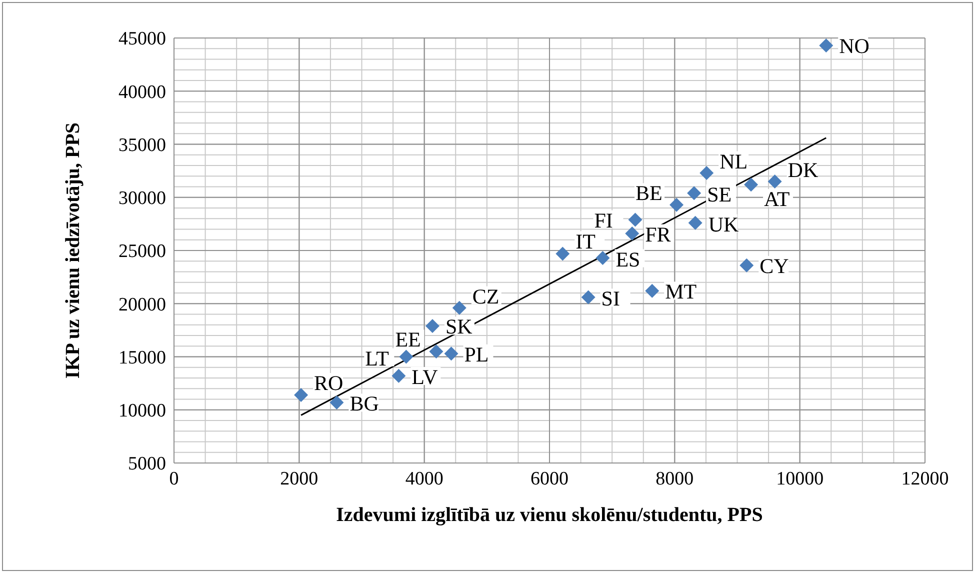  I want to click on y-tick-label: 5000, so click(147, 464).